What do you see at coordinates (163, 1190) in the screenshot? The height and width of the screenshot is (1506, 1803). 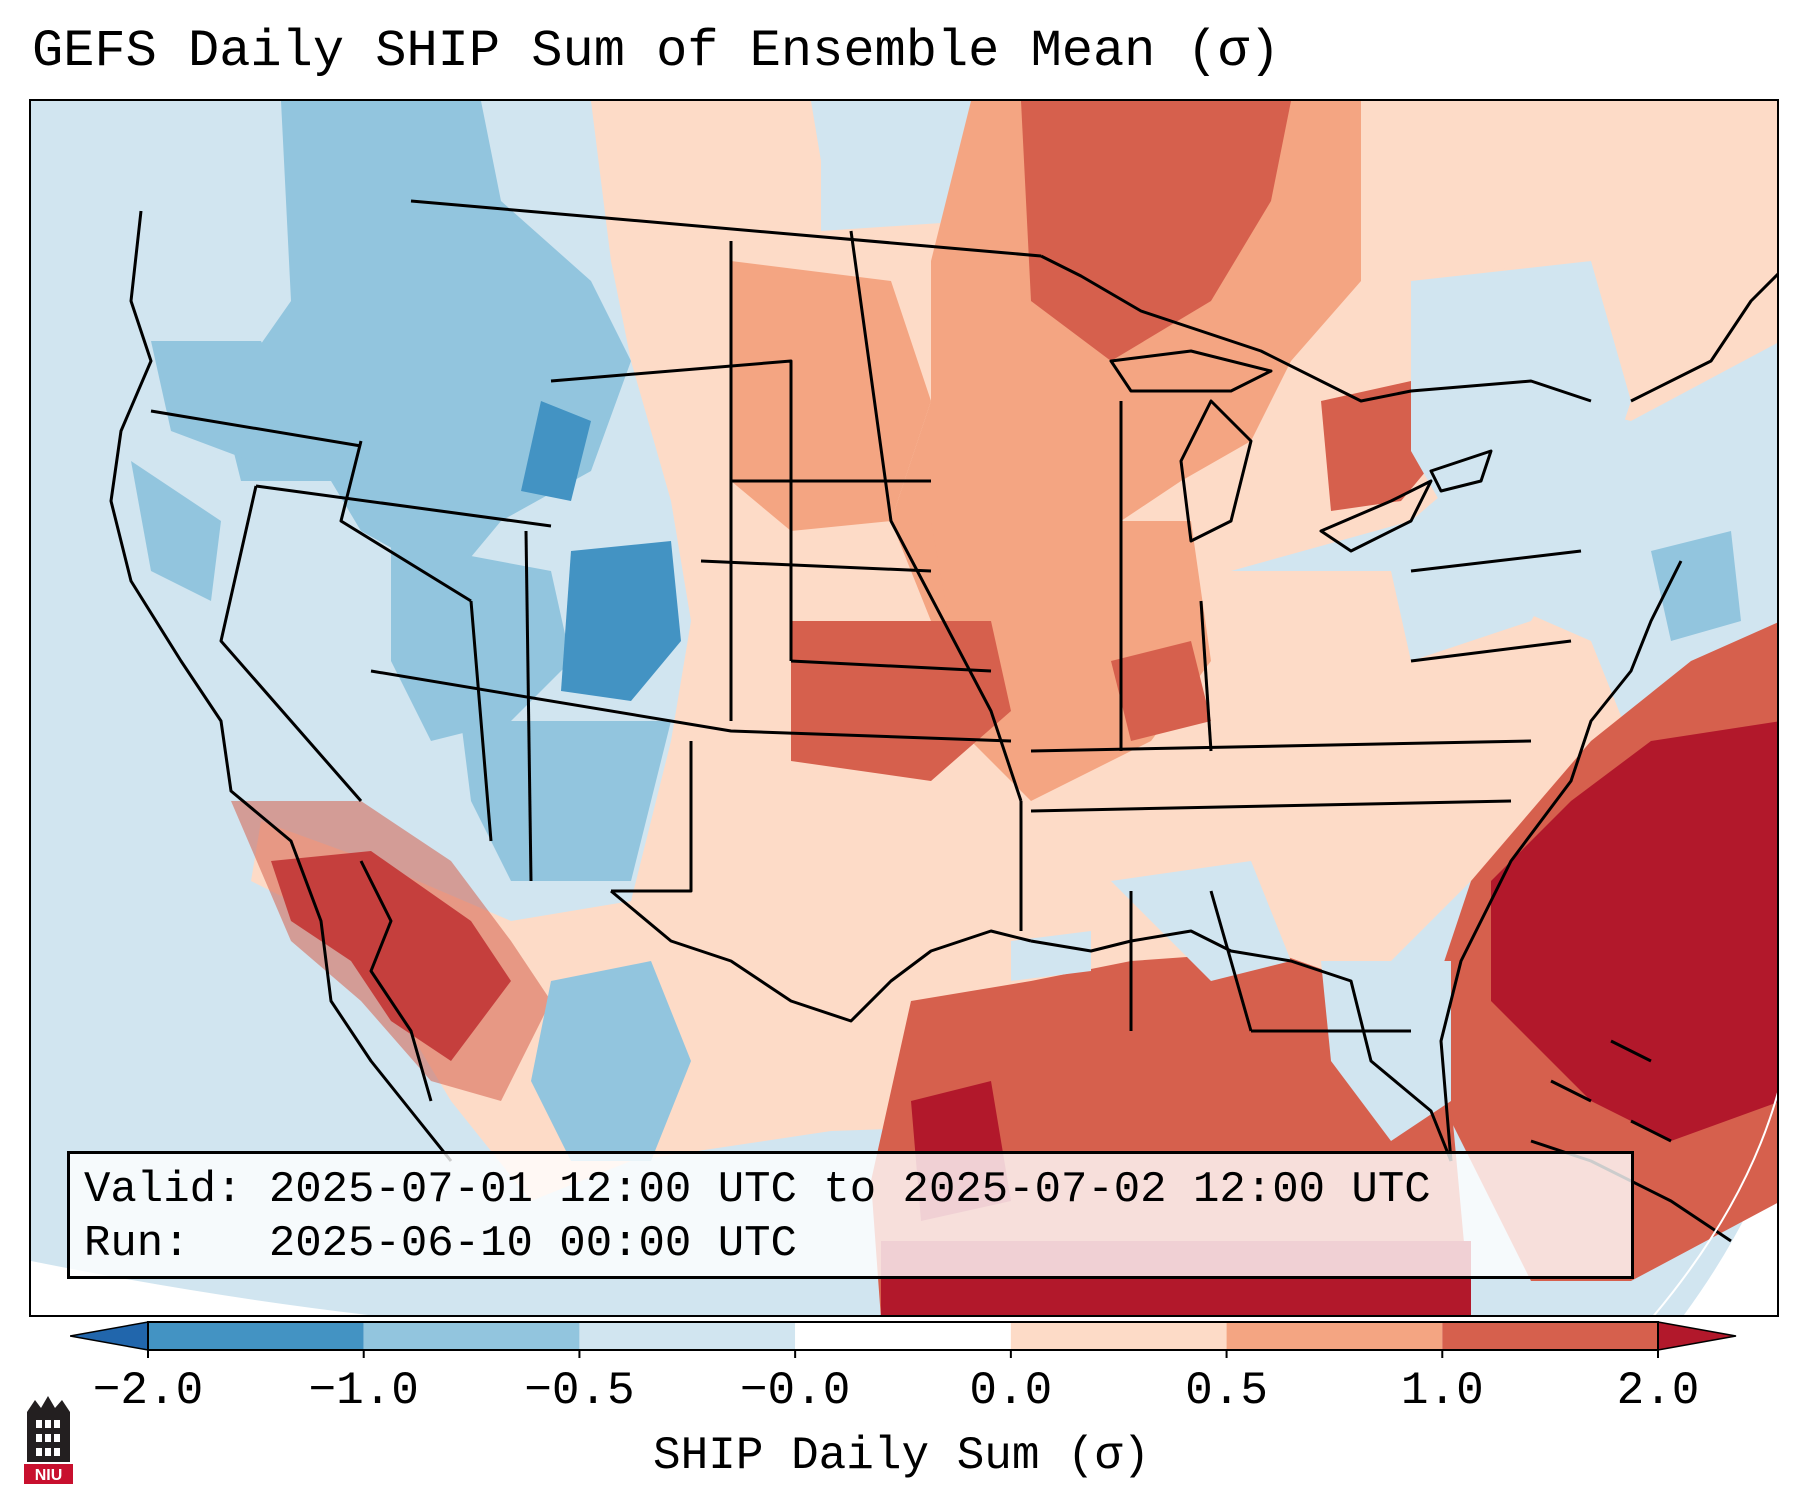 I see `valid-label: Valid:` at bounding box center [163, 1190].